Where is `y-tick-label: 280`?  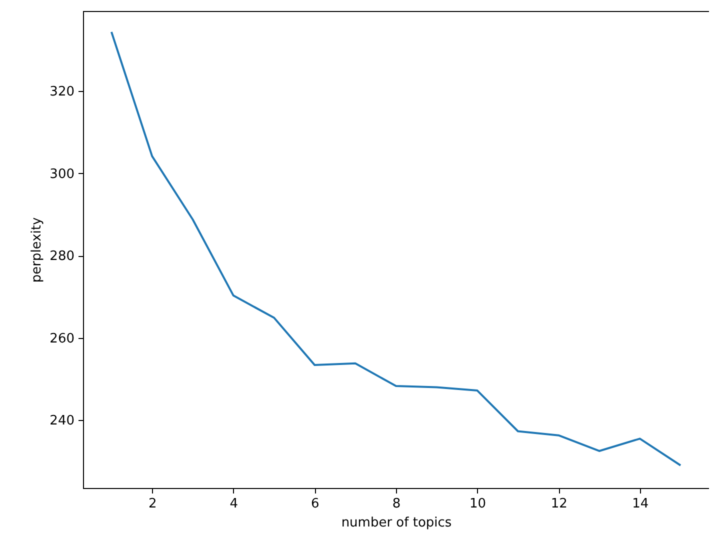 y-tick-label: 280 is located at coordinates (62, 256).